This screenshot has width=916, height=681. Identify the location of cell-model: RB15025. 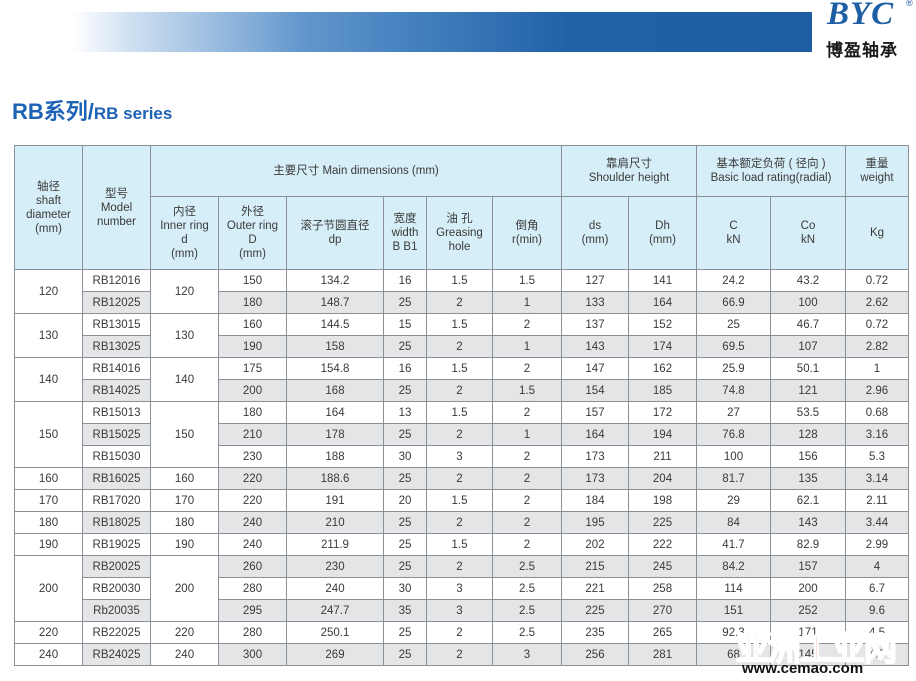
(116, 434).